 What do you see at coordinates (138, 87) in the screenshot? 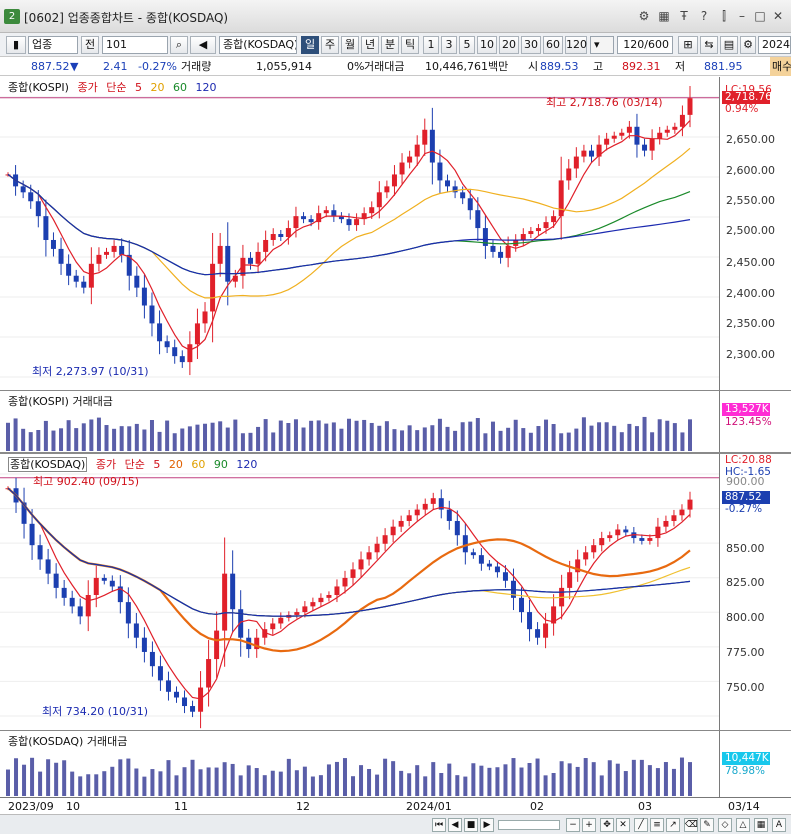
I see `legend-ma5: 5` at bounding box center [138, 87].